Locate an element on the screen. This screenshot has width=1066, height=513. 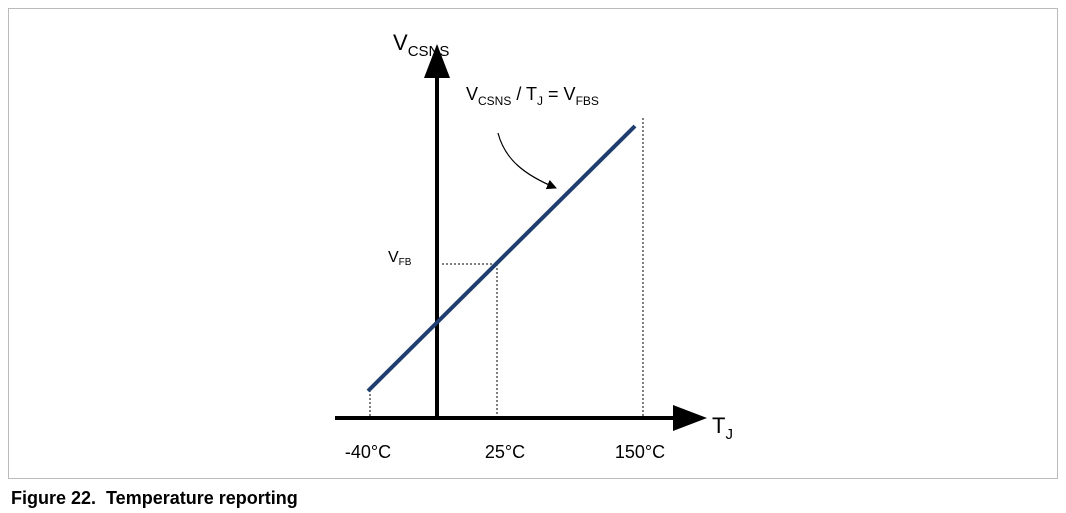
x-tick-label: 150°C is located at coordinates (640, 452).